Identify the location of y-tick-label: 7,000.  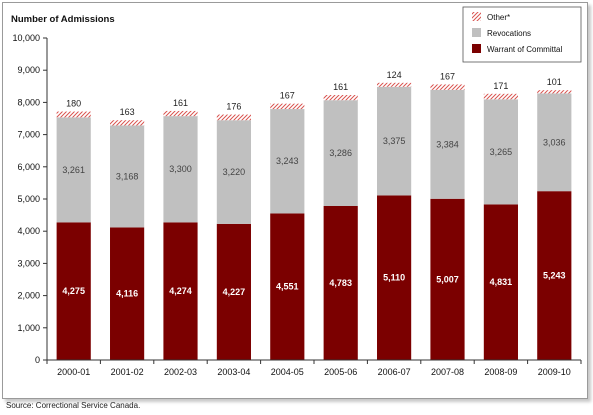
(28, 135).